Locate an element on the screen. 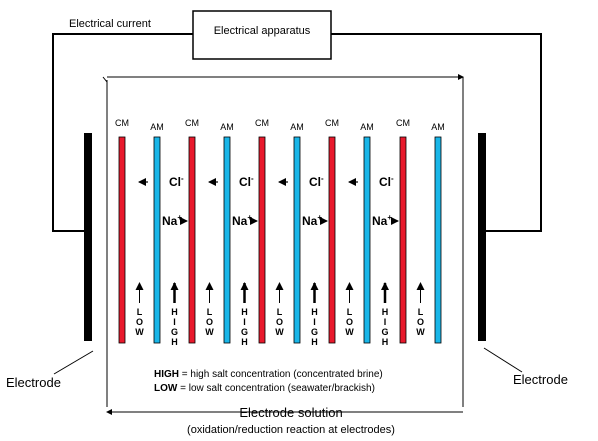  apparatus-label: Electrical apparatus is located at coordinates (262, 31).